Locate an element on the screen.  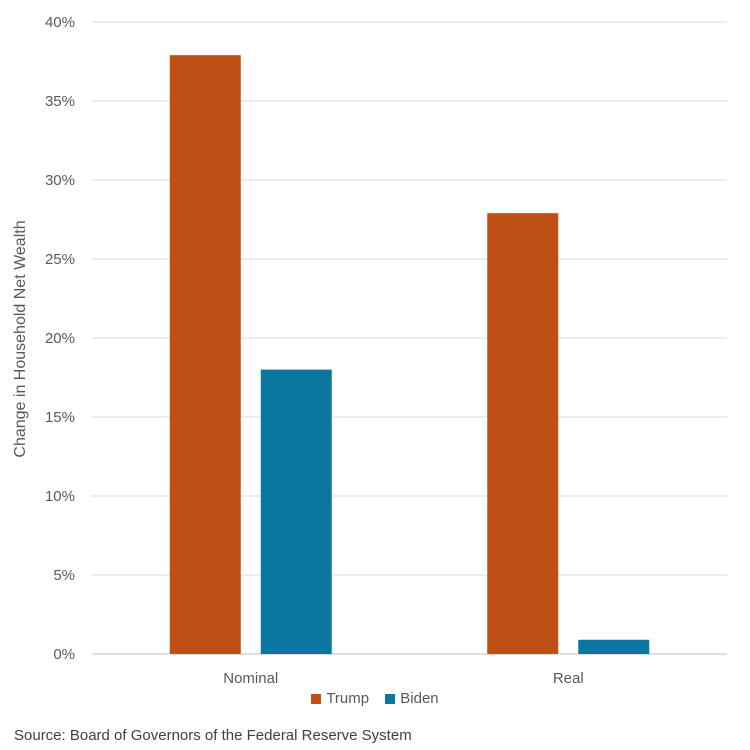
y-tick-label: 0% is located at coordinates (64, 654).